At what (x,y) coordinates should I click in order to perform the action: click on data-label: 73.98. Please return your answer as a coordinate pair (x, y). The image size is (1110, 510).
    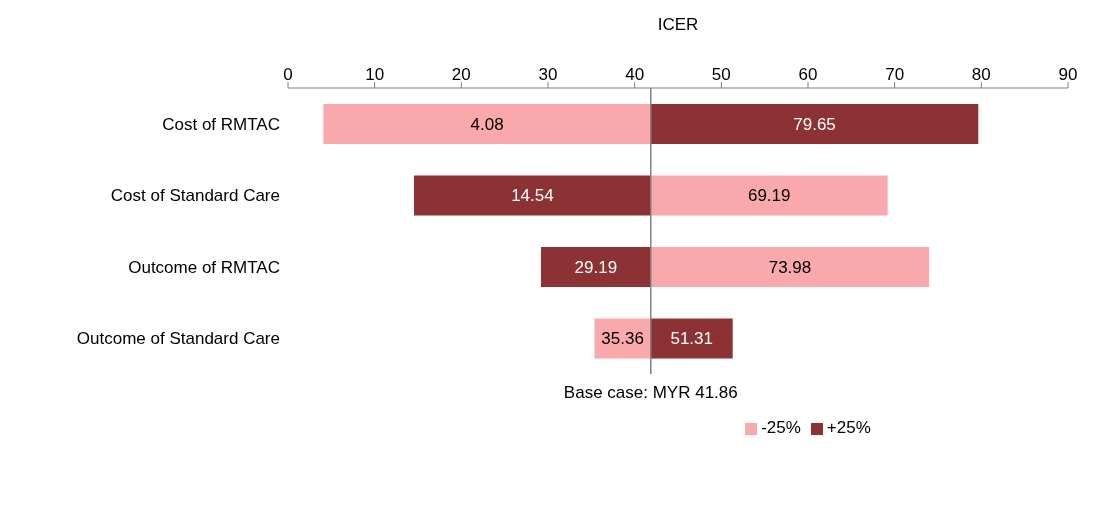
    Looking at the image, I should click on (790, 267).